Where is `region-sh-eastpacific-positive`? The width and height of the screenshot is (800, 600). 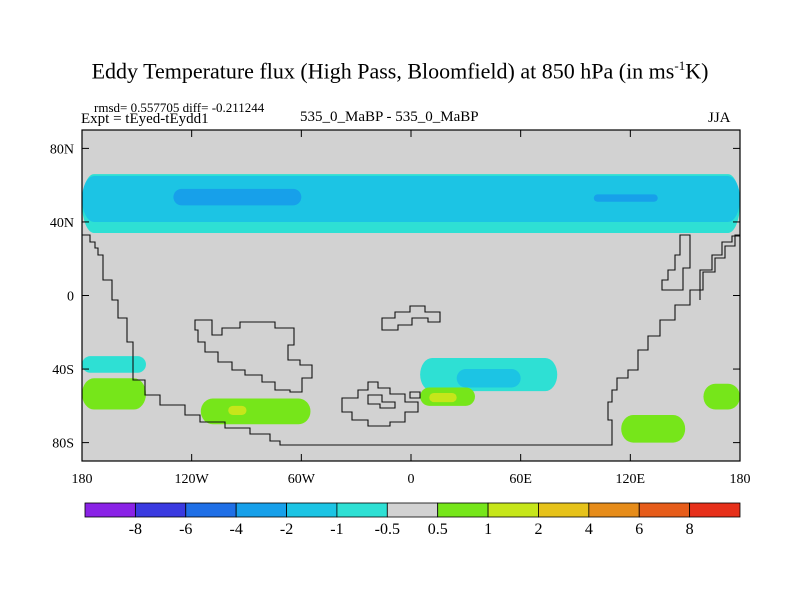
region-sh-eastpacific-positive is located at coordinates (721, 396).